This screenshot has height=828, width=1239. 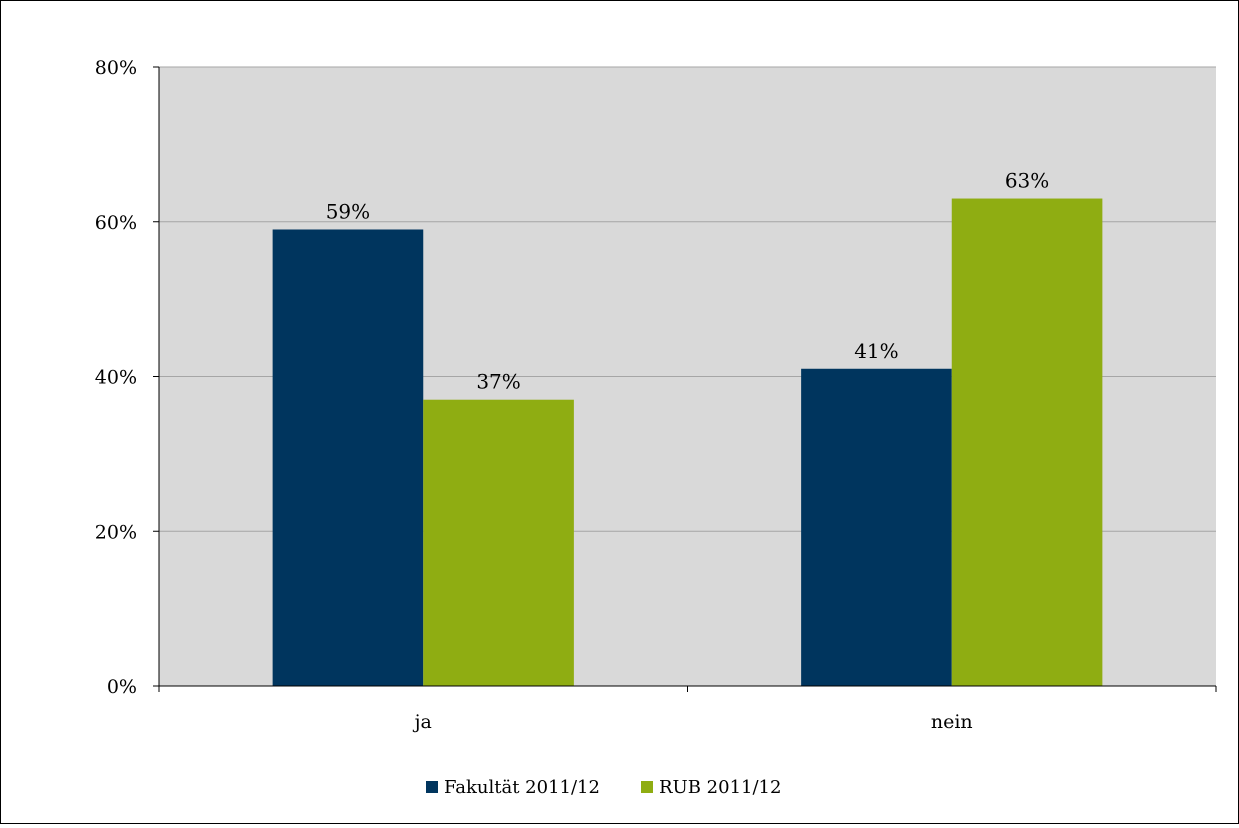 What do you see at coordinates (876, 351) in the screenshot?
I see `data-label: 41%` at bounding box center [876, 351].